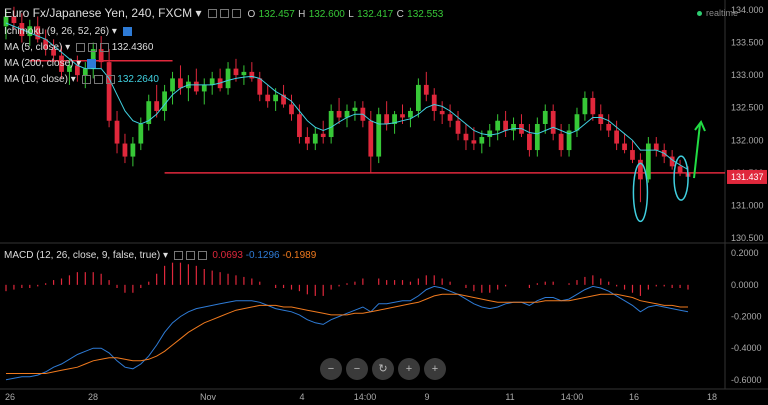  Describe the element at coordinates (98, 79) in the screenshot. I see `ma10-eye-icon` at that location.